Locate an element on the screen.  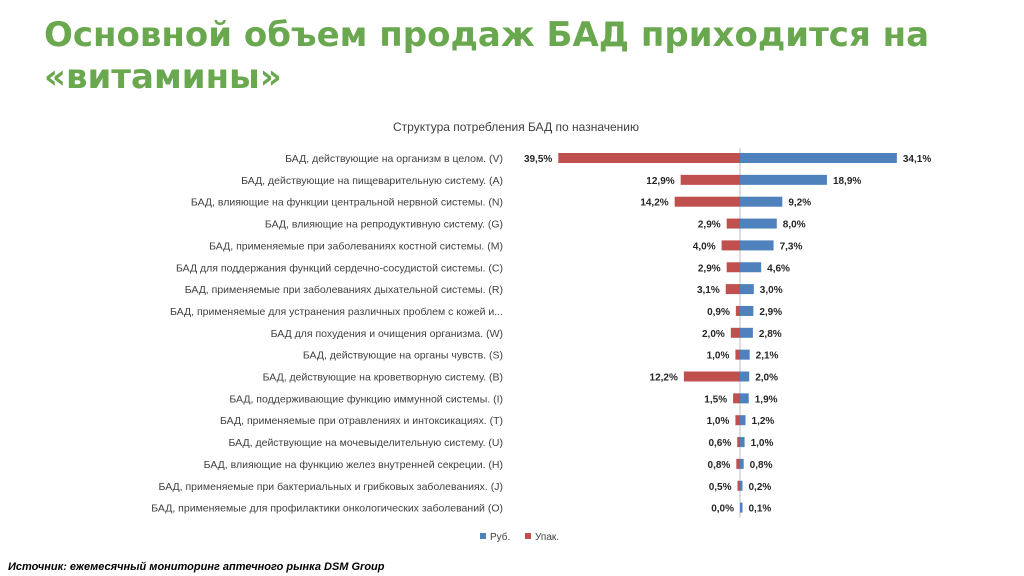
data-label-rub: 2,9% is located at coordinates (770, 312).